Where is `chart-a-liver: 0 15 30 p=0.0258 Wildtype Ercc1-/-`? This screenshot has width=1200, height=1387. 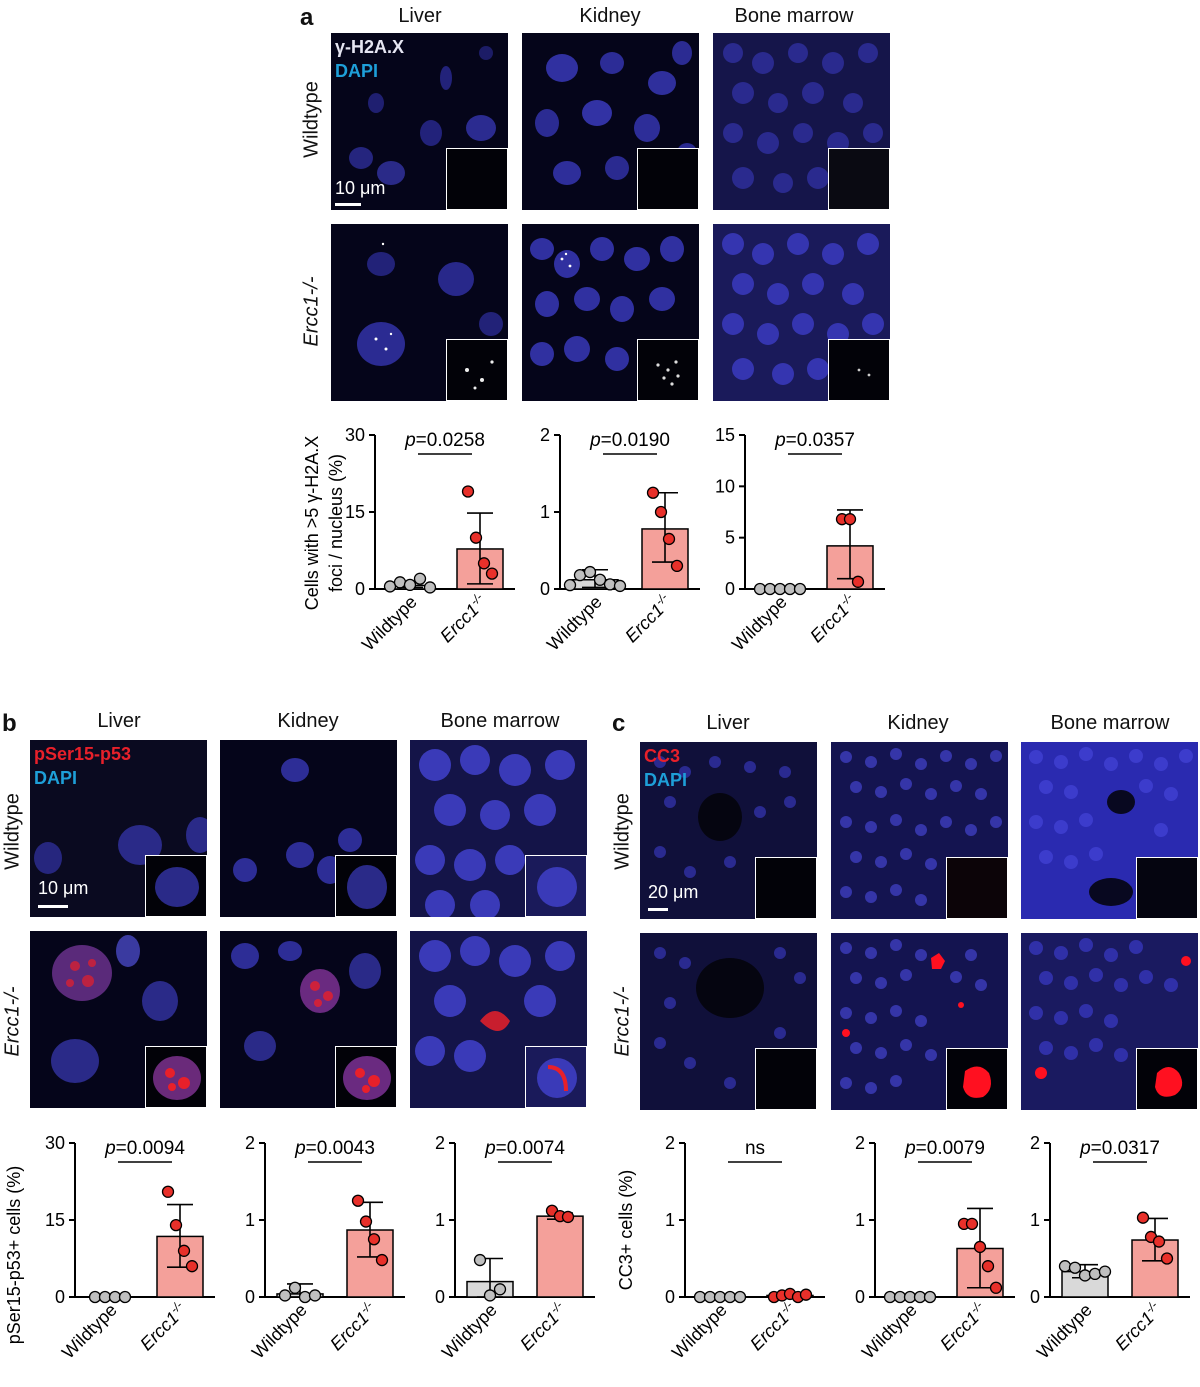 chart-a-liver: 0 15 30 p=0.0258 Wildtype Ercc1-/- is located at coordinates (430, 540).